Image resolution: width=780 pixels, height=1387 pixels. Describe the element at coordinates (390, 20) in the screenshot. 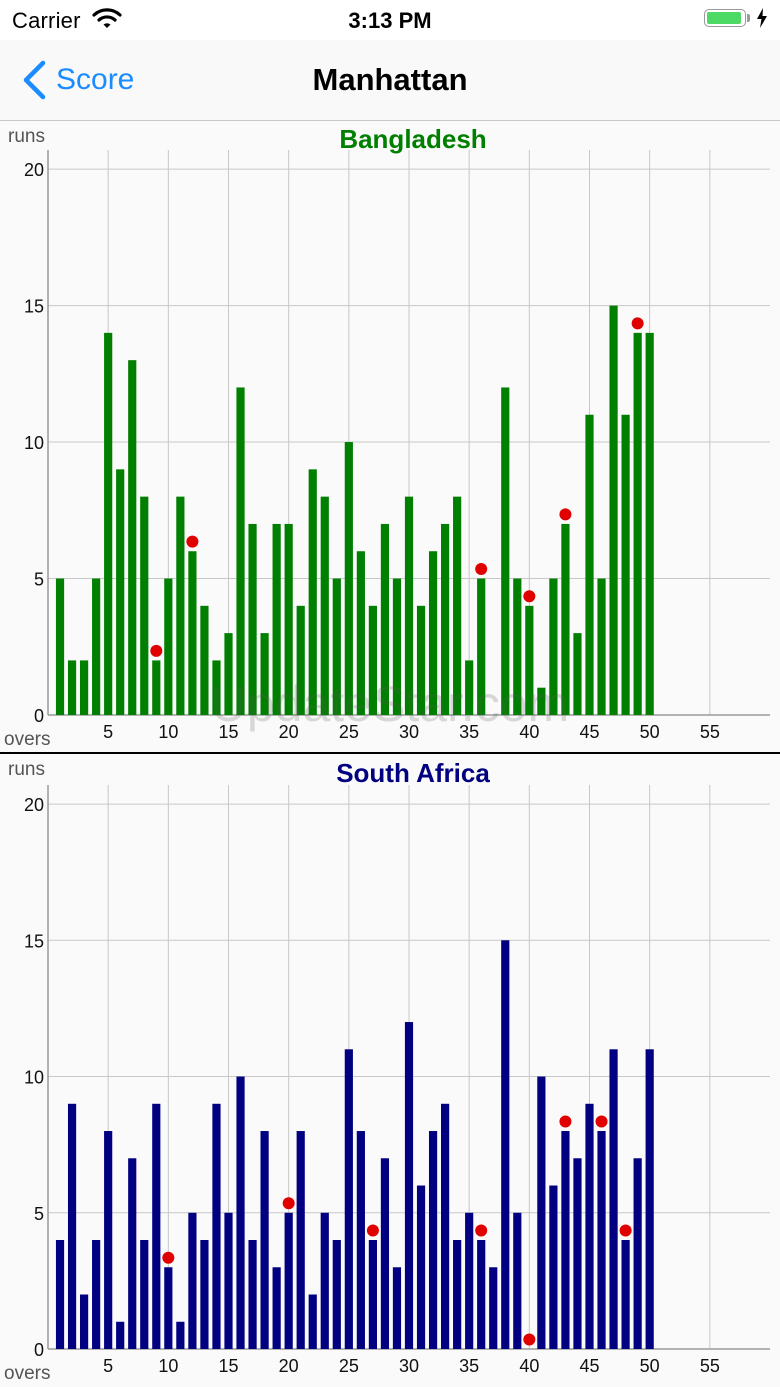

I see `status-bar: Carrier 3:13 PM` at that location.